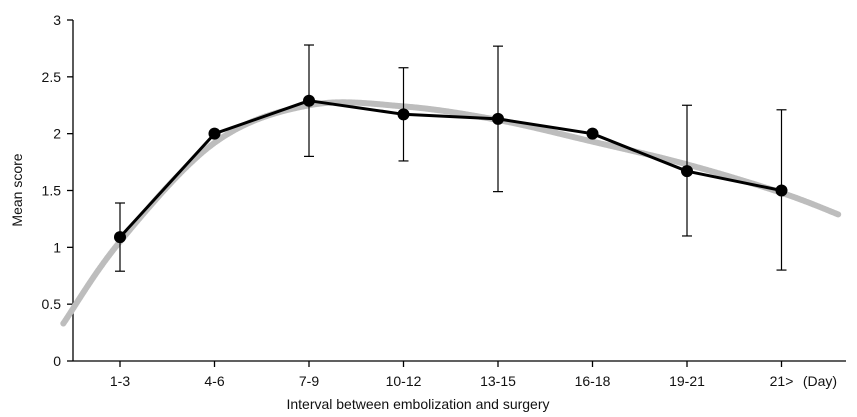 The width and height of the screenshot is (857, 417). What do you see at coordinates (498, 381) in the screenshot?
I see `x-tick-label: 13-15` at bounding box center [498, 381].